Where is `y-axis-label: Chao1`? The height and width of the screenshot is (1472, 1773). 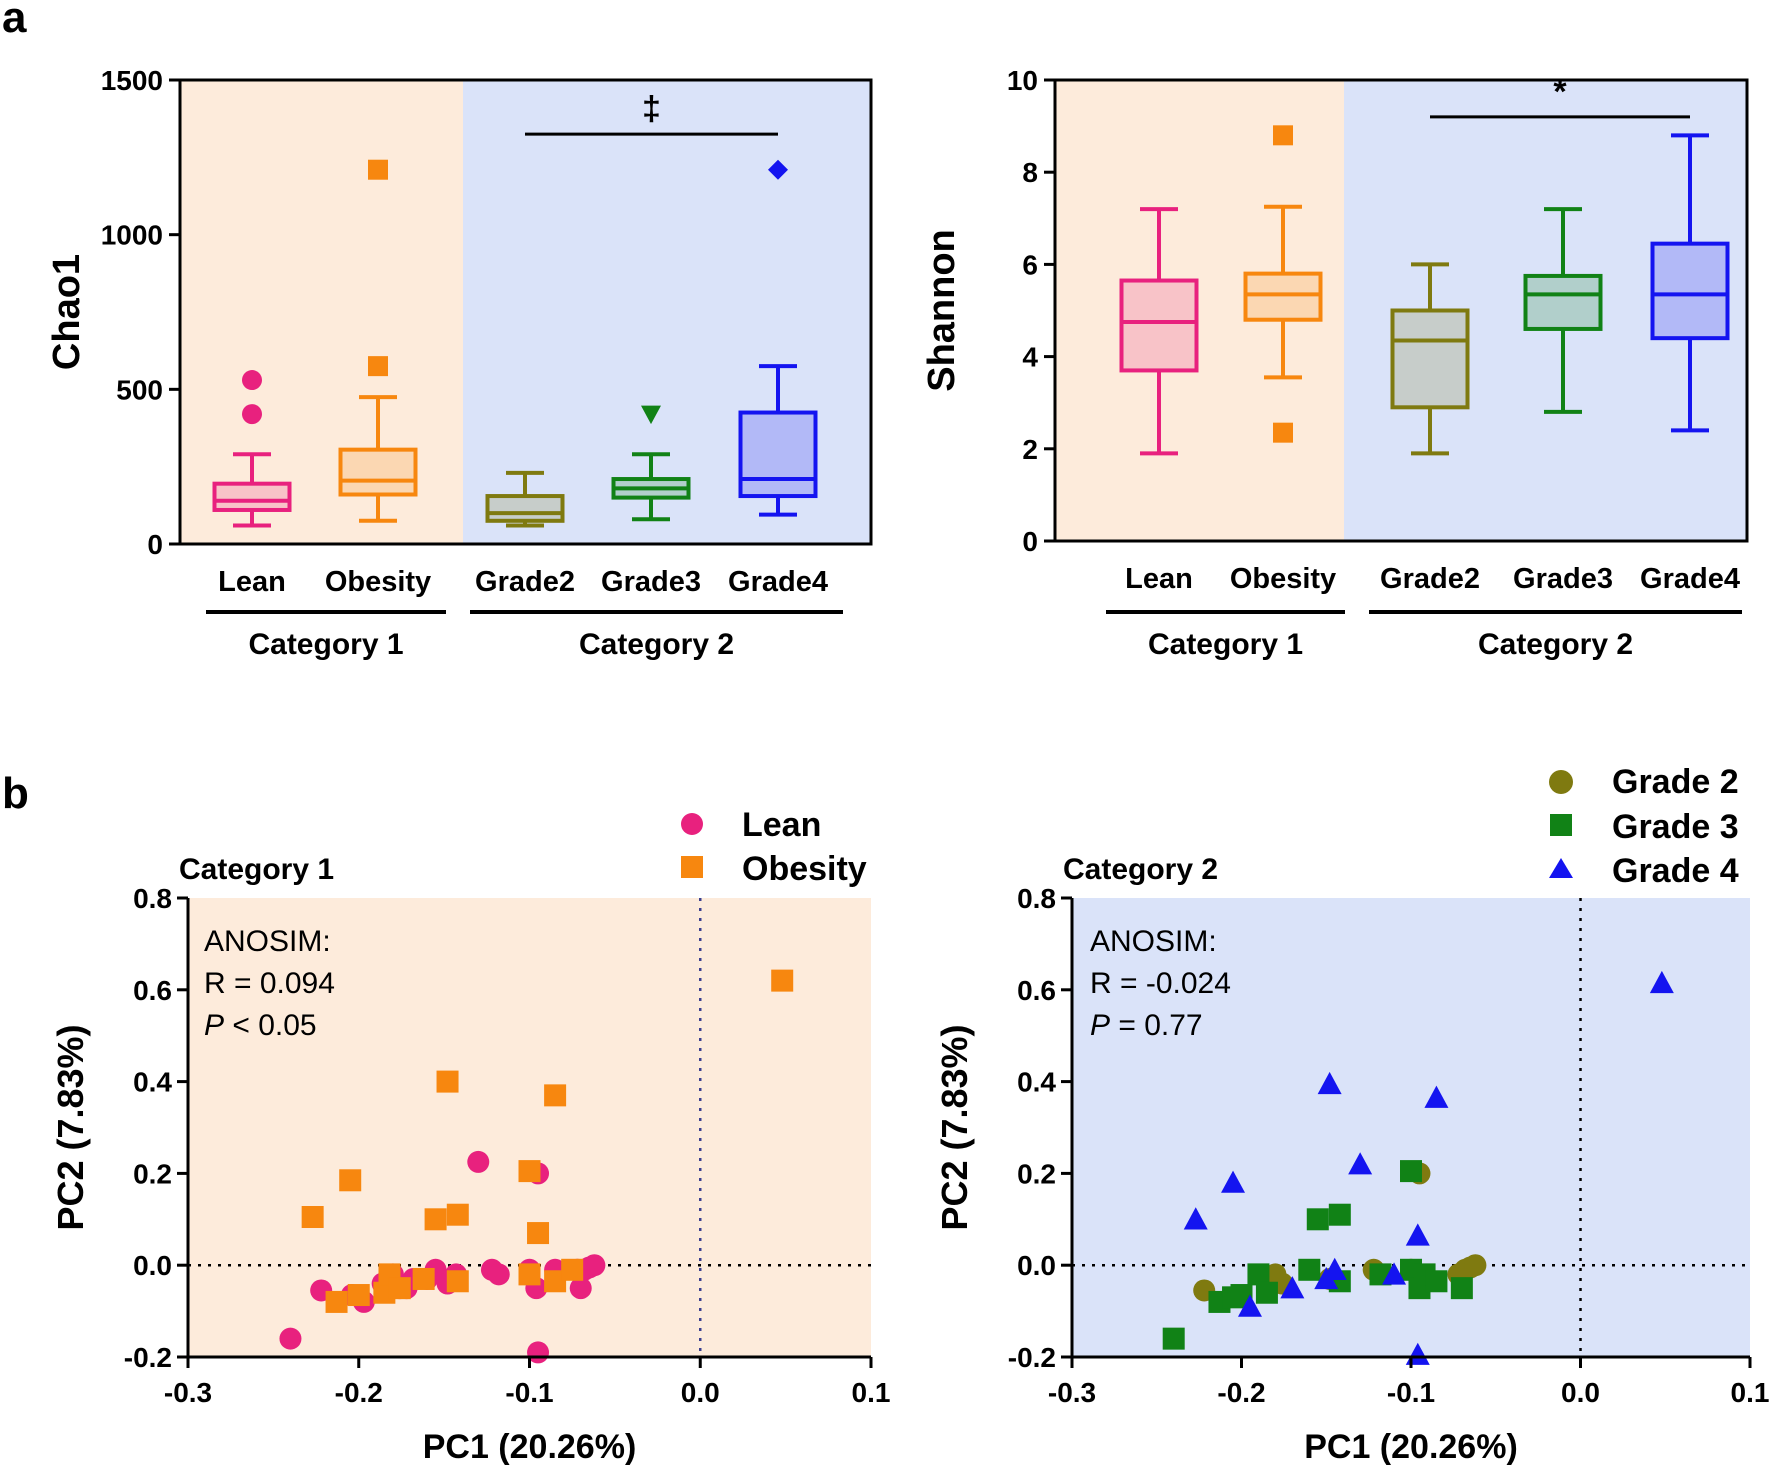
y-axis-label: Chao1 is located at coordinates (67, 312).